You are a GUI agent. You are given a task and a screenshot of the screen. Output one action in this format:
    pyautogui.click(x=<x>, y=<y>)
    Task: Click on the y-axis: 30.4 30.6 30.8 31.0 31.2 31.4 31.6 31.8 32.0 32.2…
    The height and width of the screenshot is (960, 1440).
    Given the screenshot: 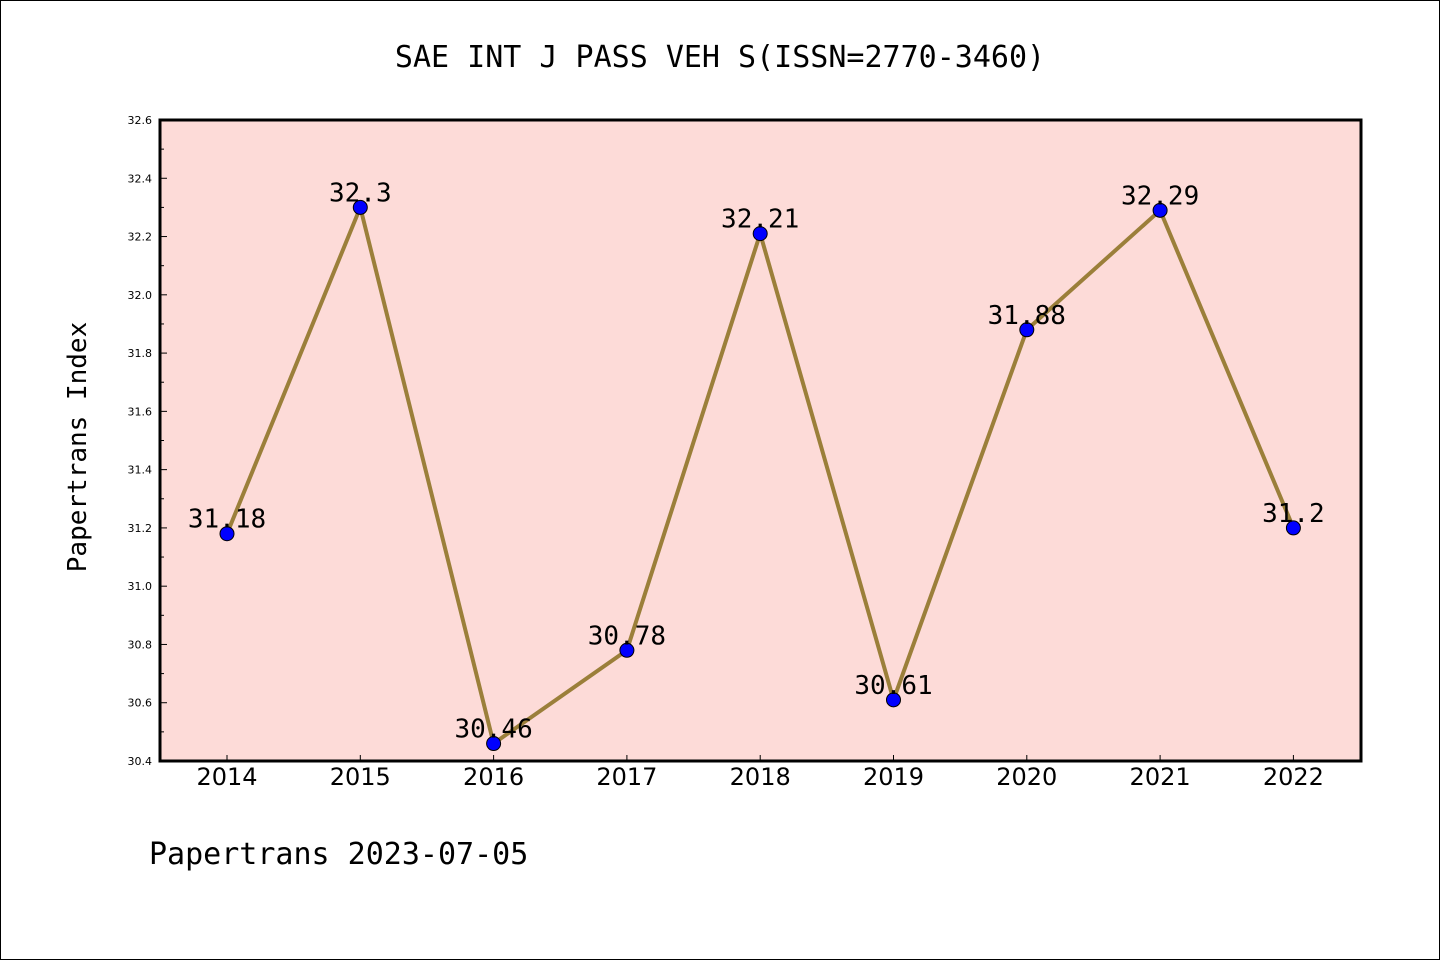 What is the action you would take?
    pyautogui.click(x=147, y=441)
    